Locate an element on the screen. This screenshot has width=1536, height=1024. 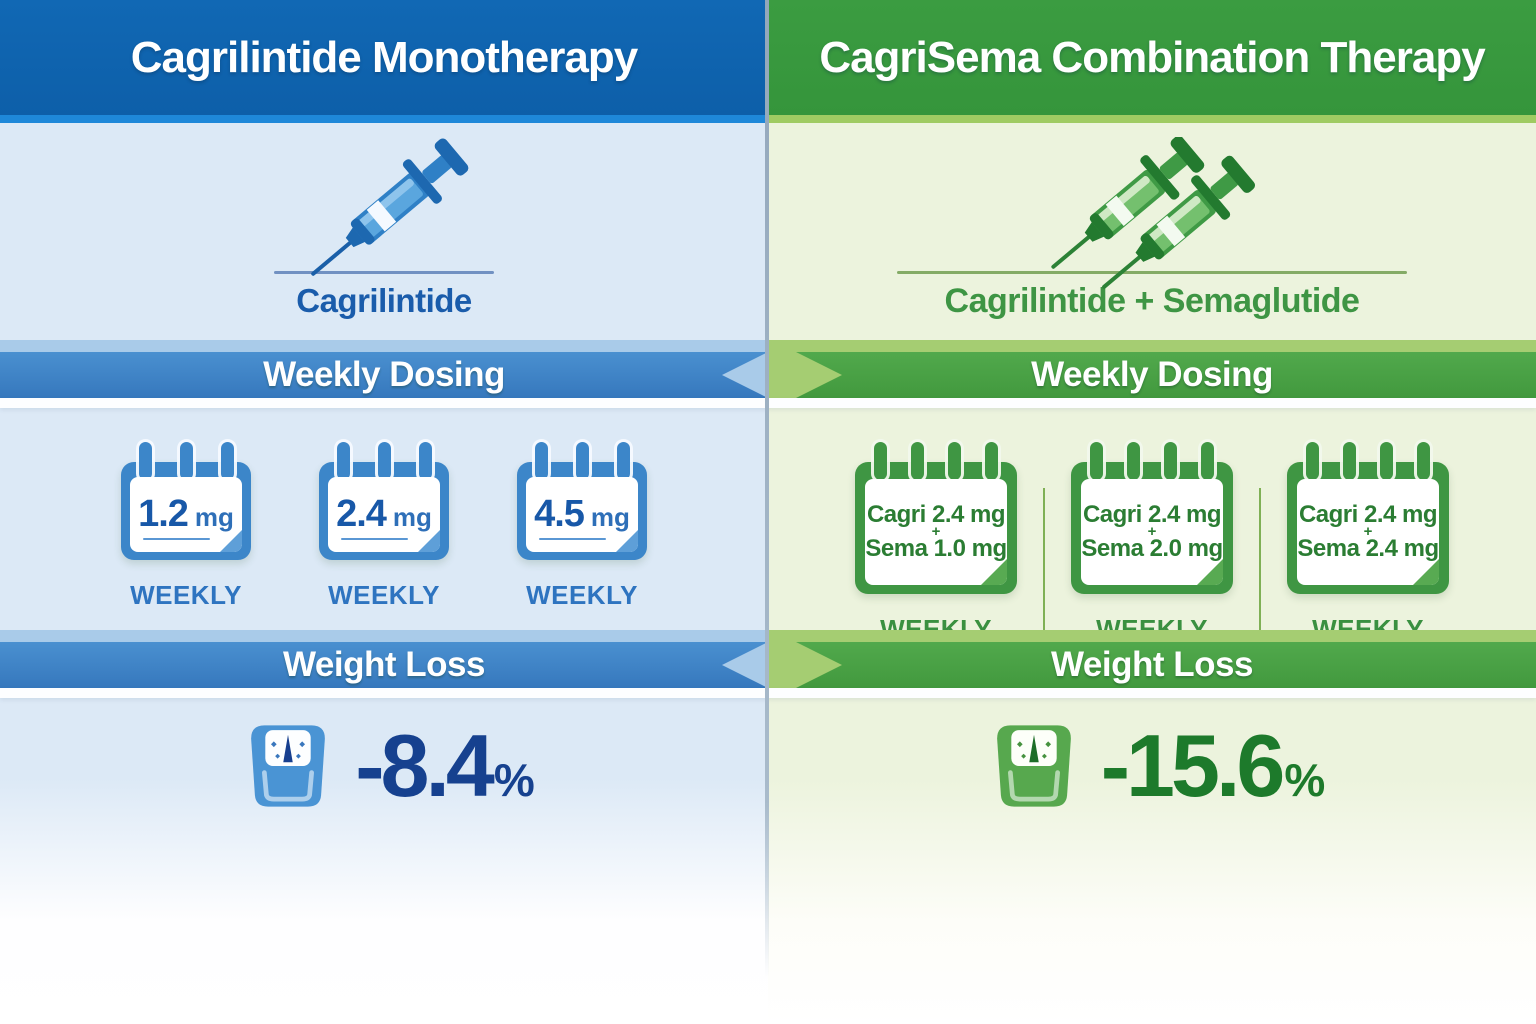
mono-result-row: -8.4 % is located at coordinates (384, 766).